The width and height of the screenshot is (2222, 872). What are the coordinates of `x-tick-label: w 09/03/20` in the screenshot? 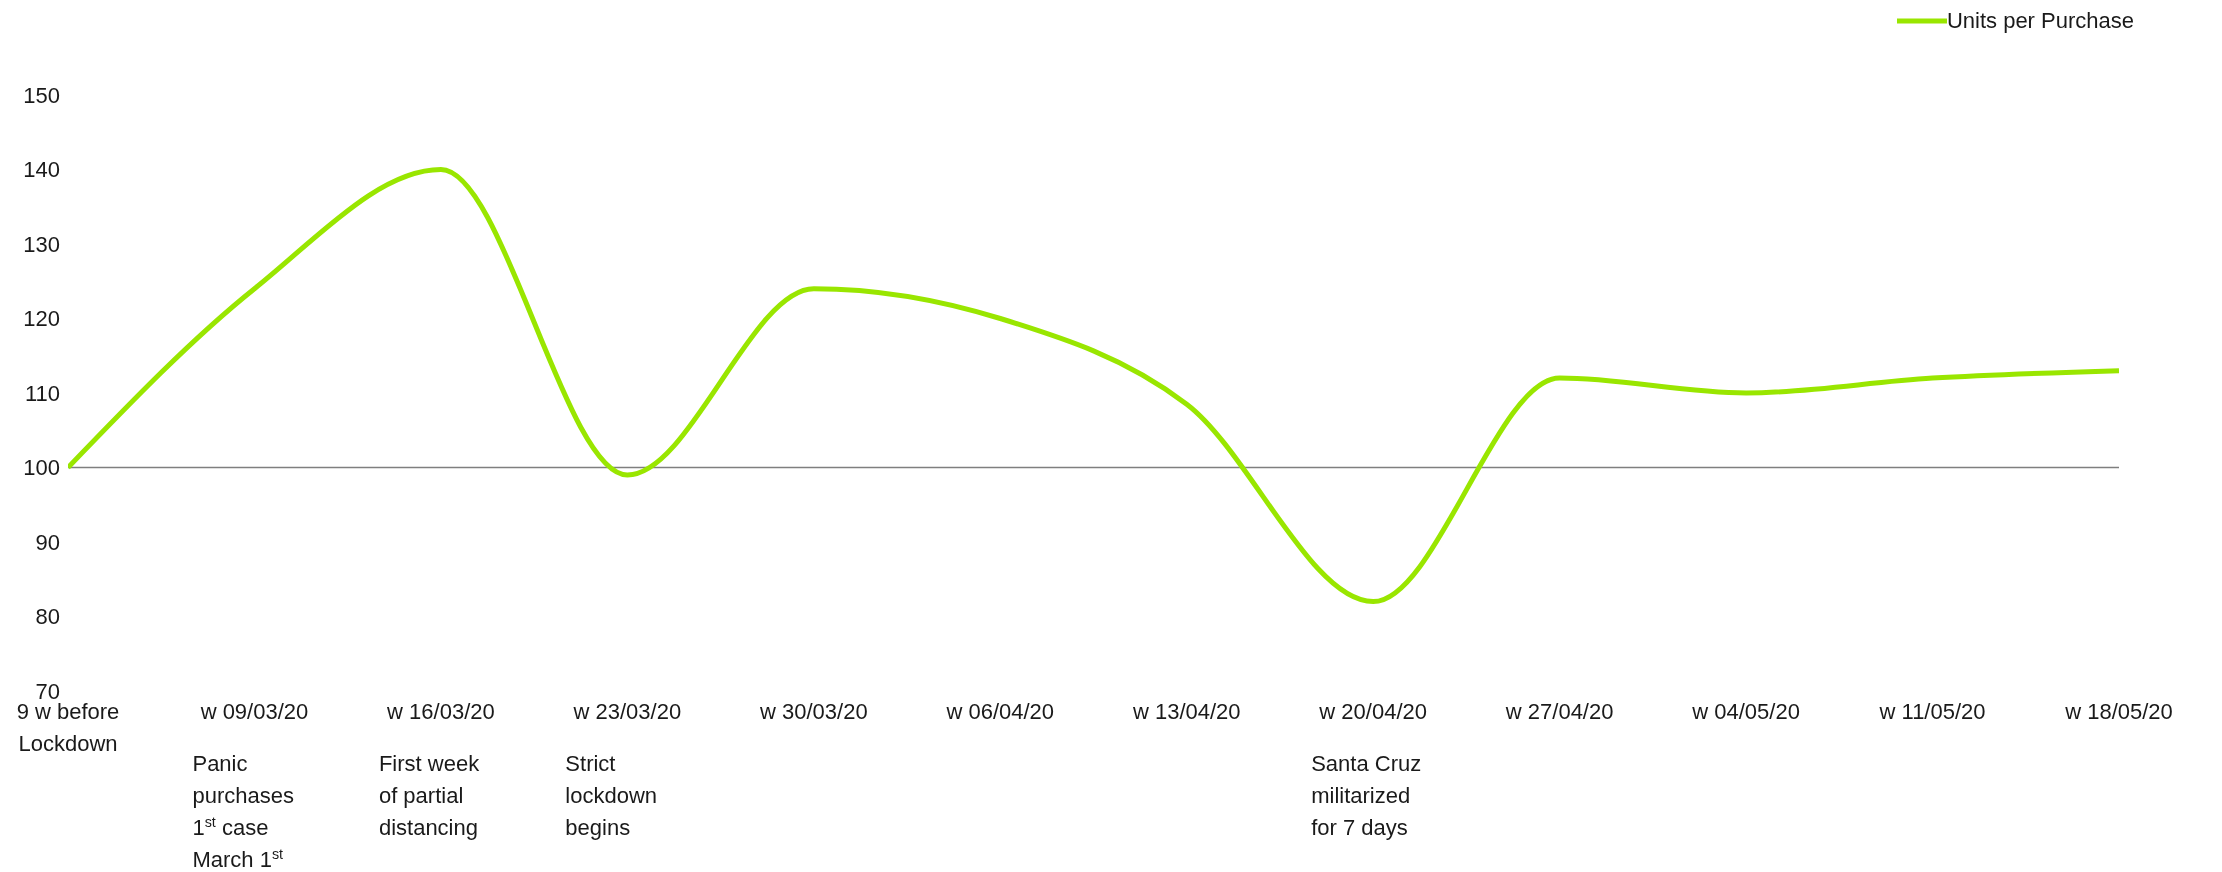 It's located at (254, 711).